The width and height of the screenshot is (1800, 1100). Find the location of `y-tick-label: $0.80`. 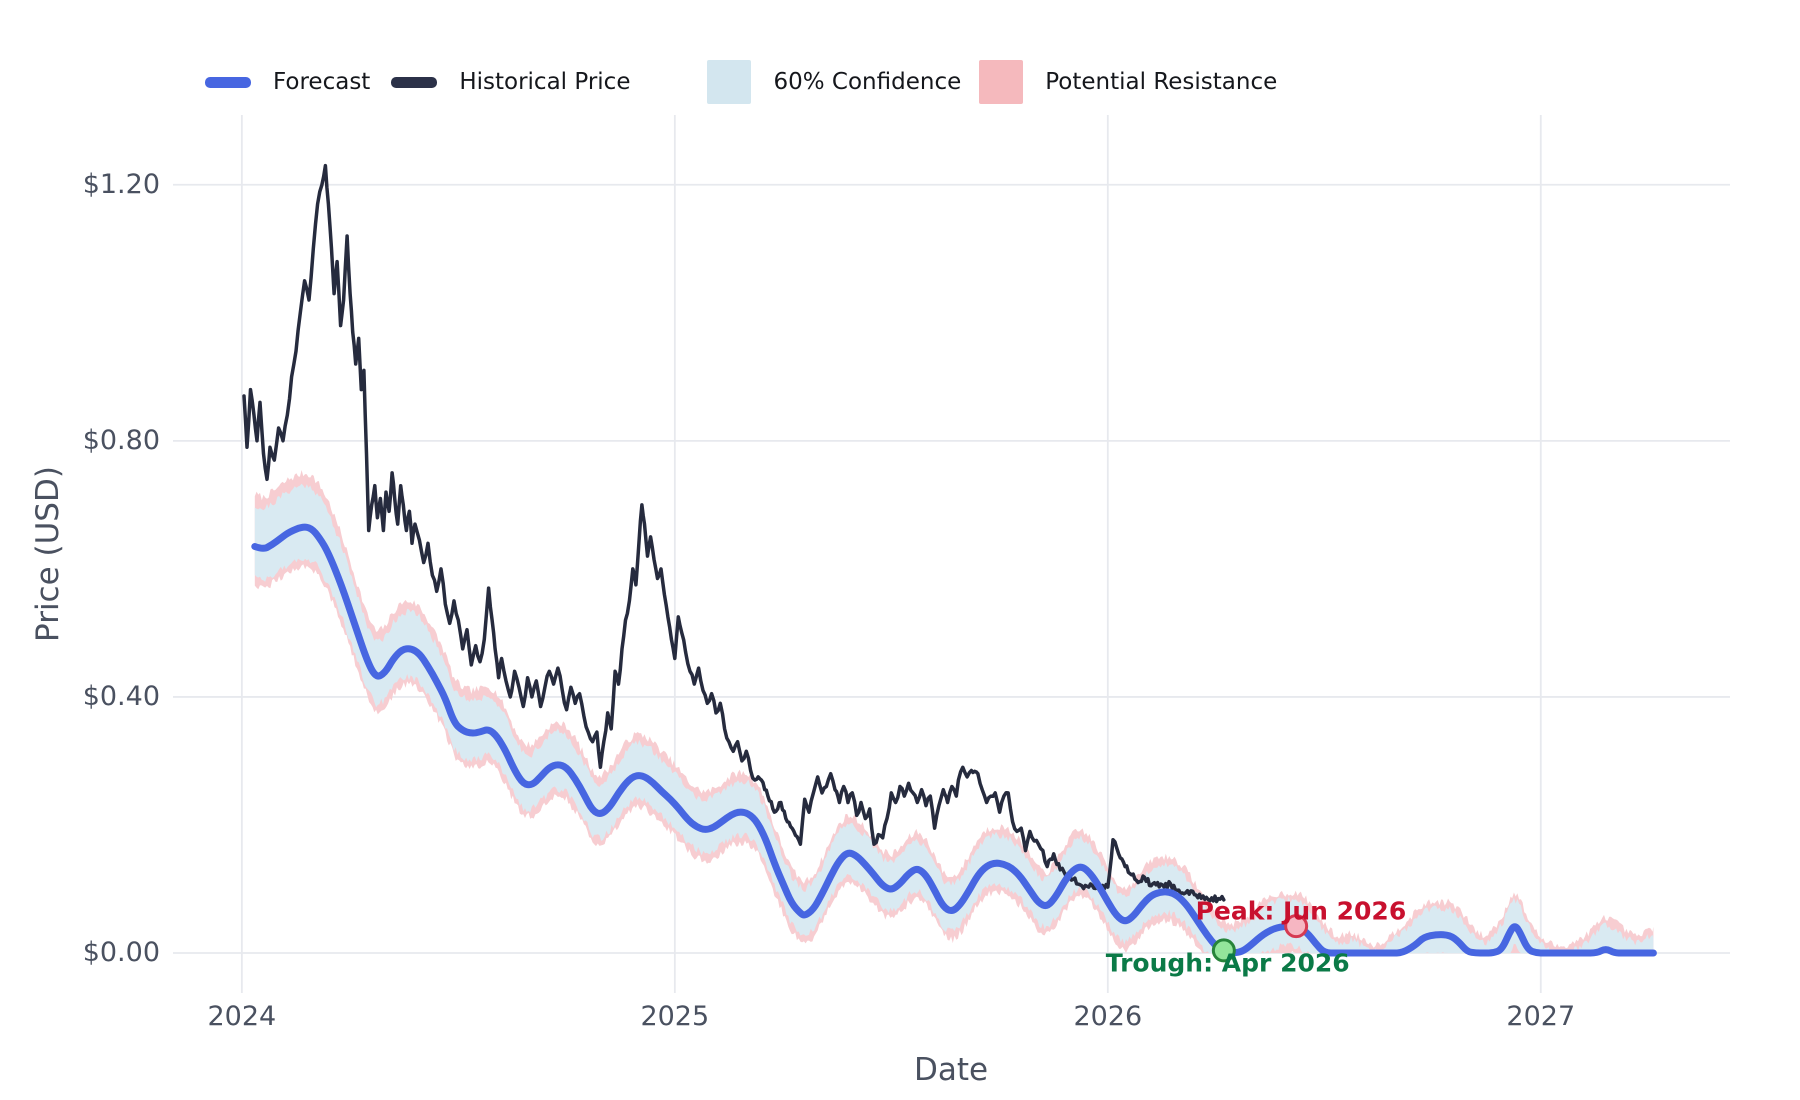

y-tick-label: $0.80 is located at coordinates (121, 440).